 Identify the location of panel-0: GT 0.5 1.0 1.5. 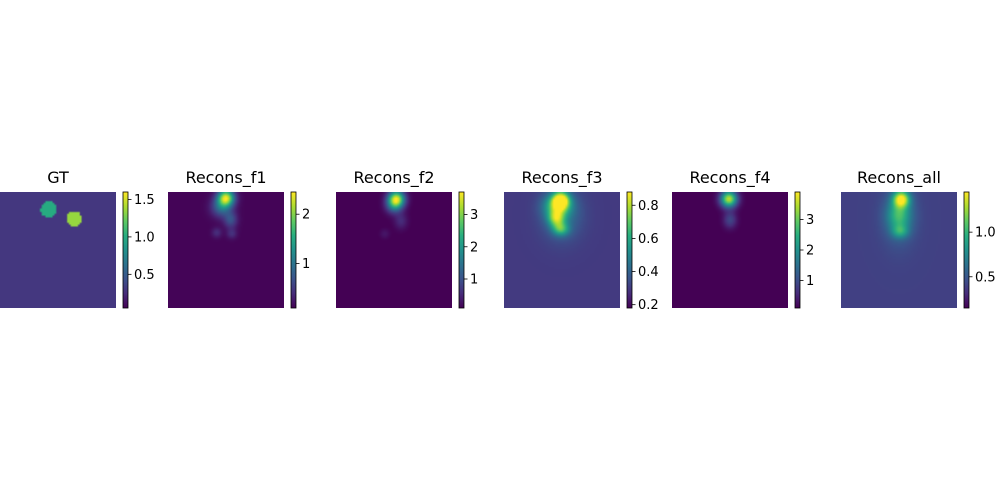
(77, 238).